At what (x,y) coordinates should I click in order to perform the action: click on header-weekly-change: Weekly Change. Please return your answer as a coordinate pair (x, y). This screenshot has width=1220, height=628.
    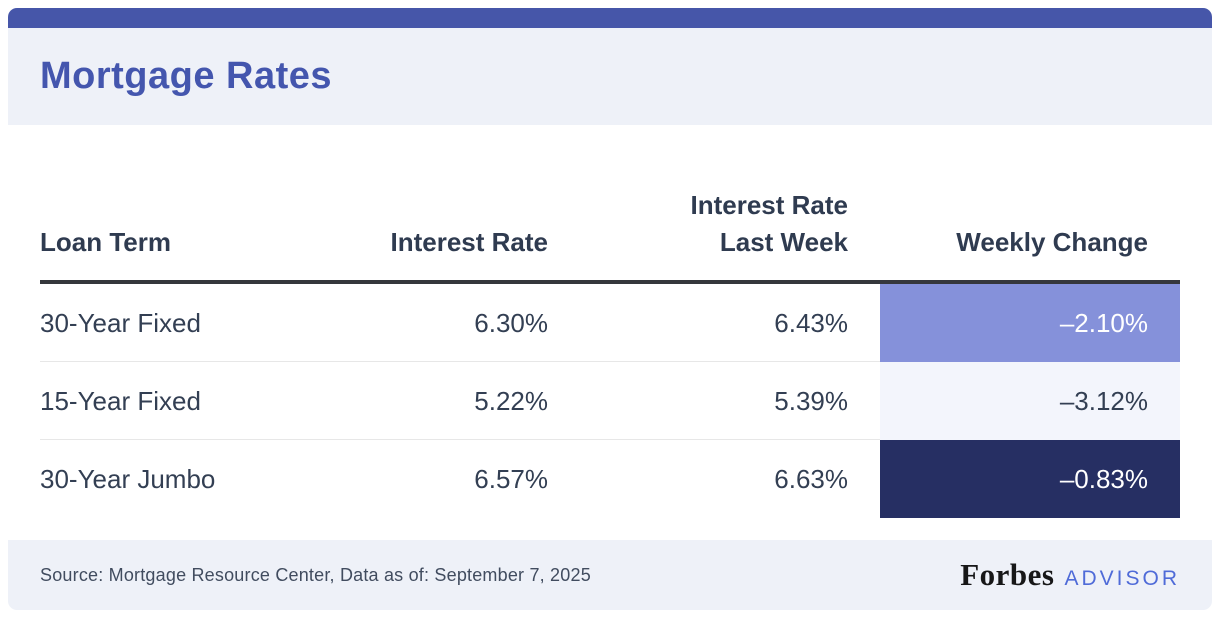
    Looking at the image, I should click on (1052, 242).